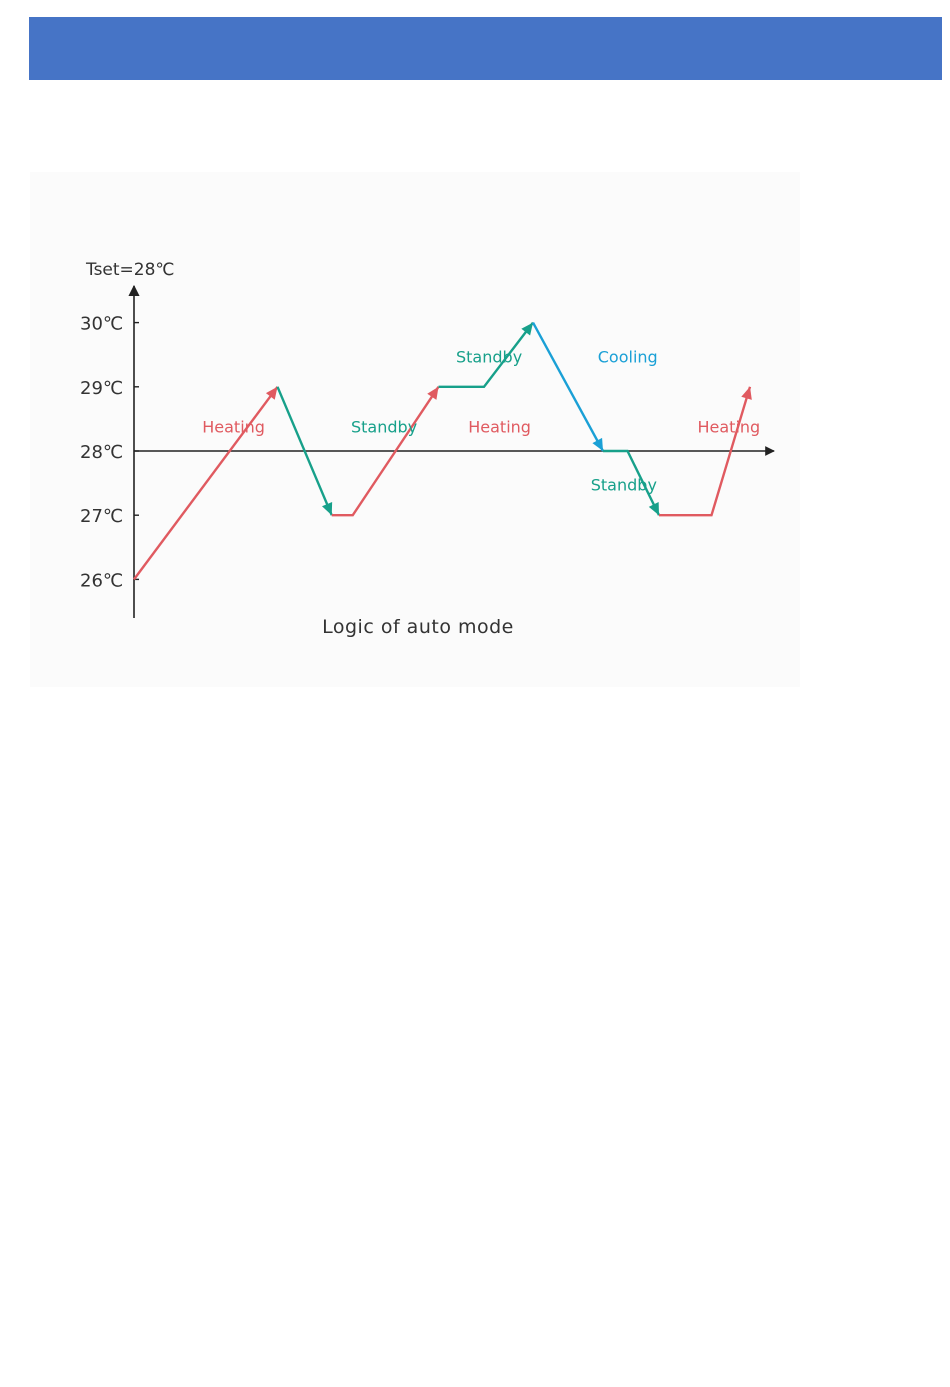 The height and width of the screenshot is (1387, 950). I want to click on cooling-segment, so click(568, 387).